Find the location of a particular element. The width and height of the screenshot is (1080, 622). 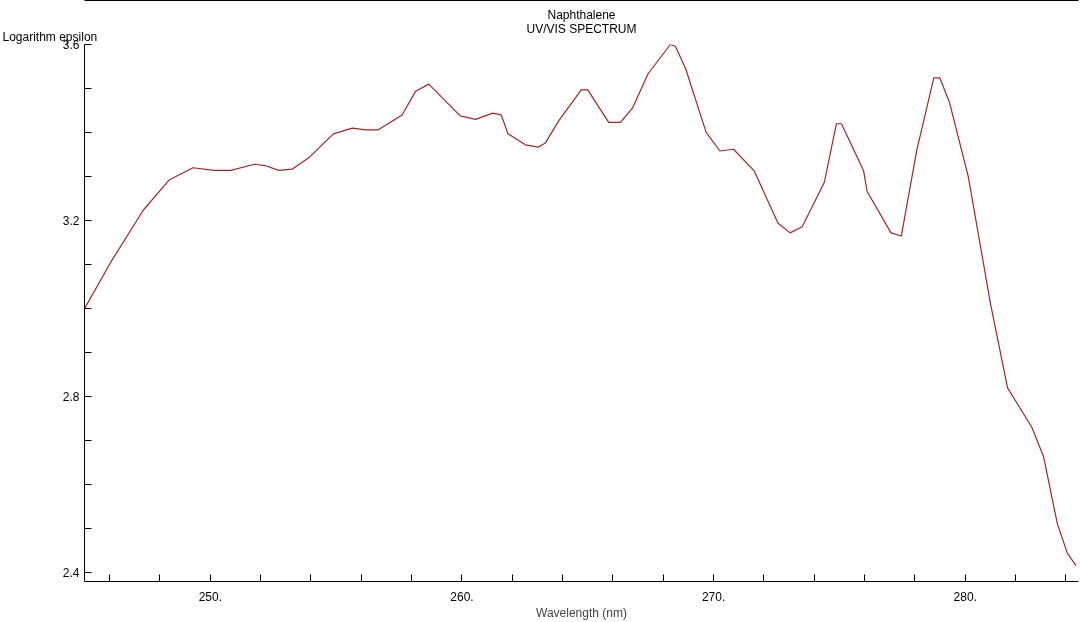

chart-subtitle: UV/VIS SPECTRUM is located at coordinates (581, 28).